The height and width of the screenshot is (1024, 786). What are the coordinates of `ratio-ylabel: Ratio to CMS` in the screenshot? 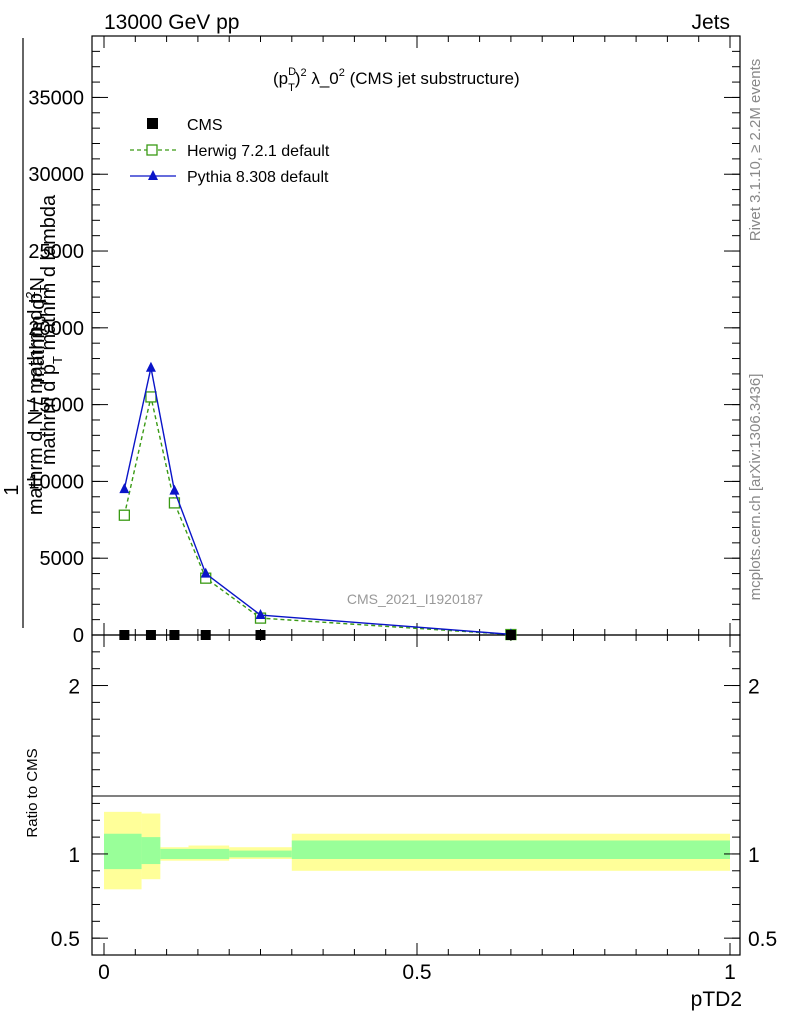 It's located at (32, 792).